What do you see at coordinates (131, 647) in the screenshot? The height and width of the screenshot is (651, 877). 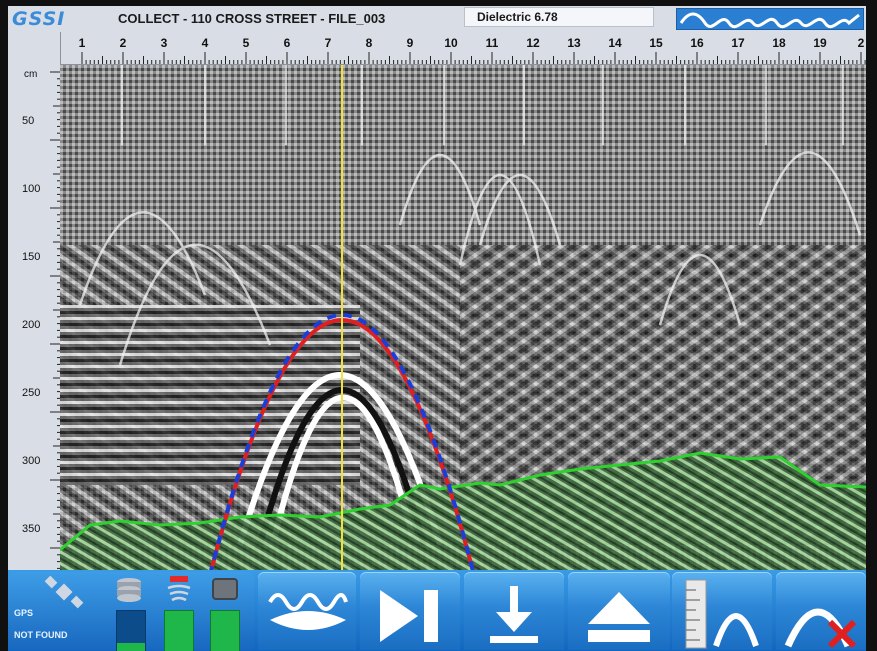 I see `storage-meter-fill` at bounding box center [131, 647].